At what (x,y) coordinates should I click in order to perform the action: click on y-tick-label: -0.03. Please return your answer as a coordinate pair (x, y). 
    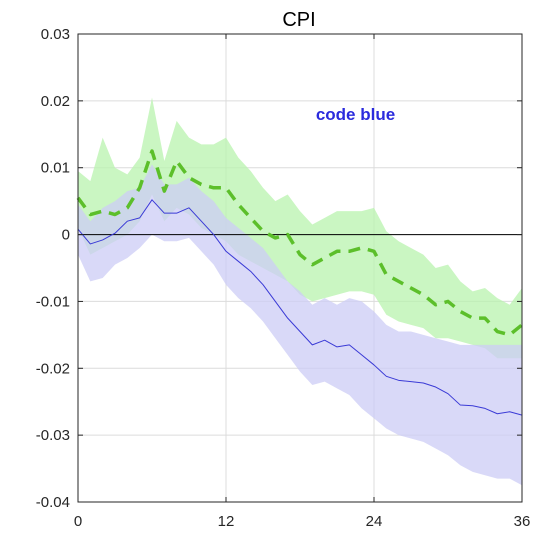
    Looking at the image, I should click on (53, 435).